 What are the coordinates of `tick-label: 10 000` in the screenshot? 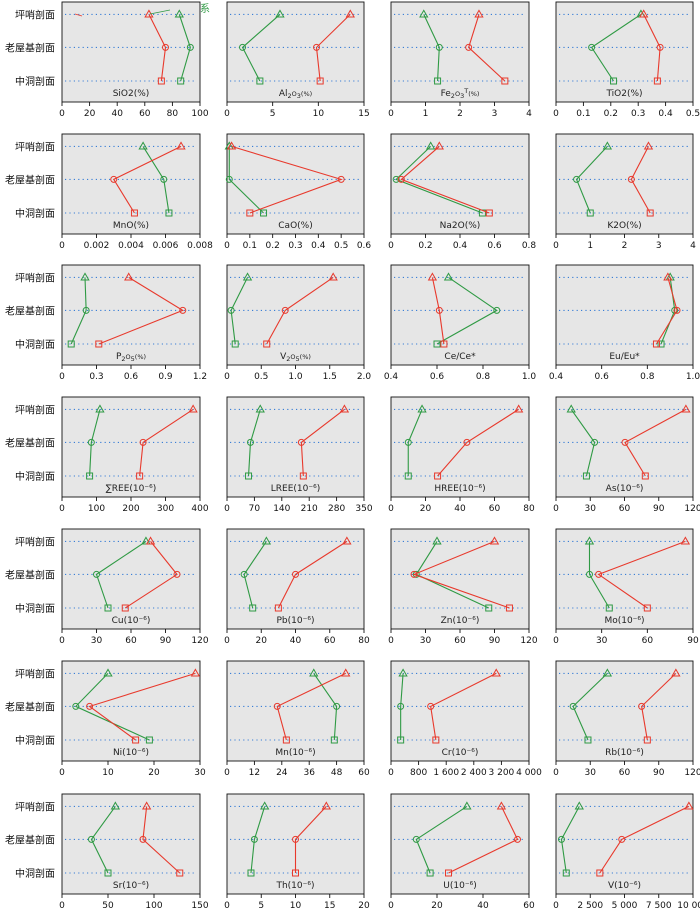 It's located at (688, 906).